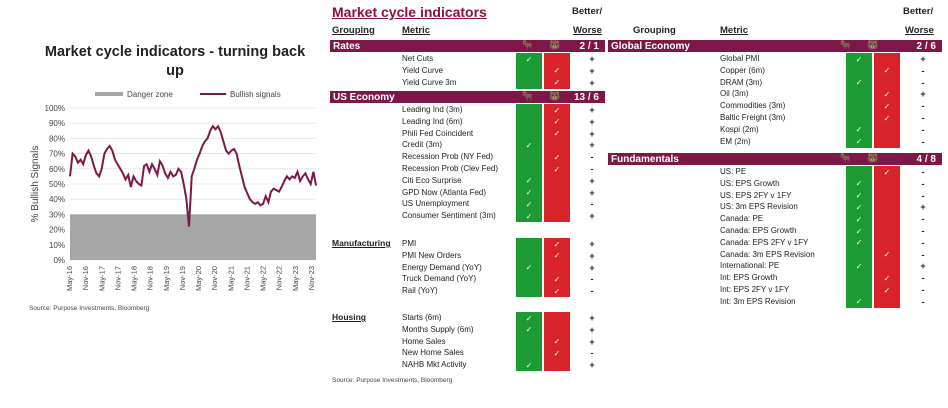 Image resolution: width=948 pixels, height=408 pixels. What do you see at coordinates (349, 317) in the screenshot?
I see `group-label: Housing` at bounding box center [349, 317].